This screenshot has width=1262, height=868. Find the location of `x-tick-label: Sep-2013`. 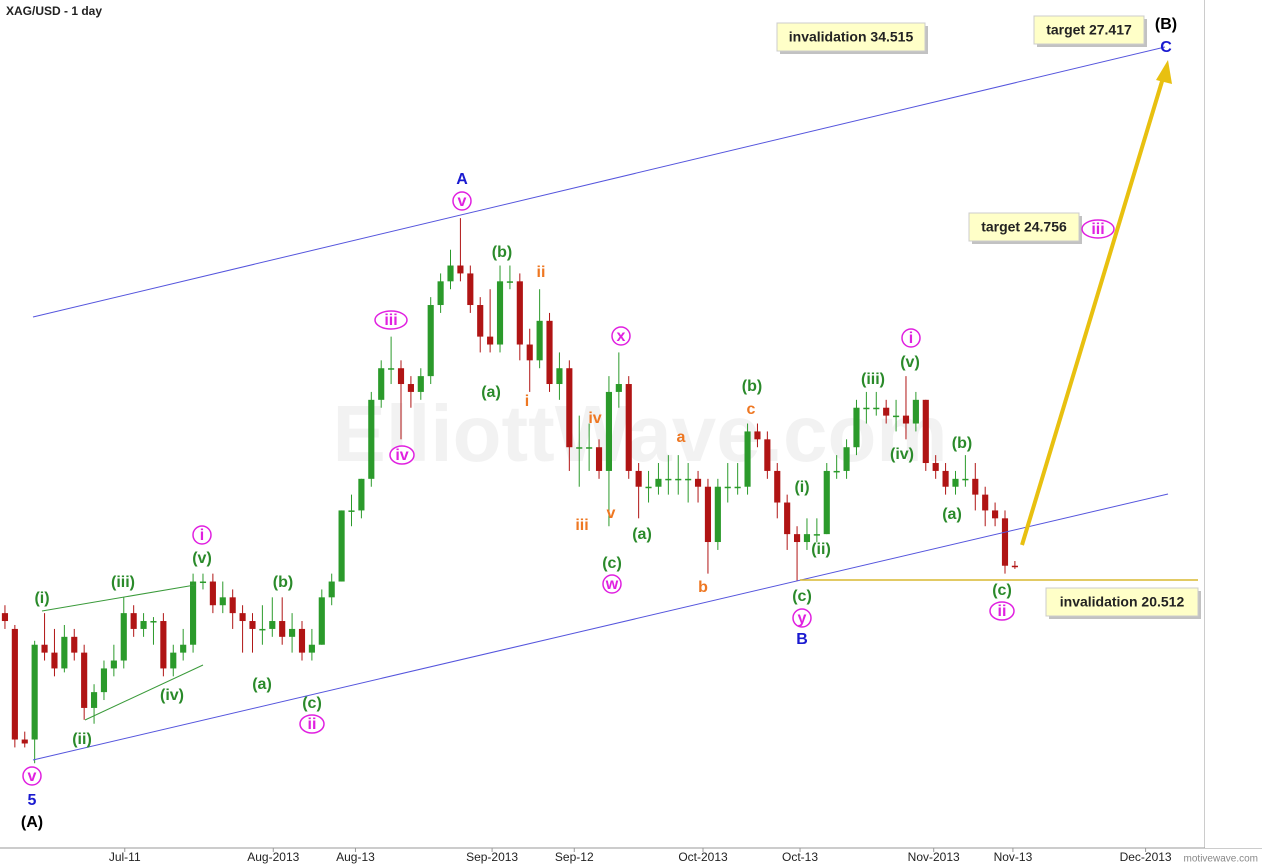

x-tick-label: Sep-2013 is located at coordinates (492, 857).